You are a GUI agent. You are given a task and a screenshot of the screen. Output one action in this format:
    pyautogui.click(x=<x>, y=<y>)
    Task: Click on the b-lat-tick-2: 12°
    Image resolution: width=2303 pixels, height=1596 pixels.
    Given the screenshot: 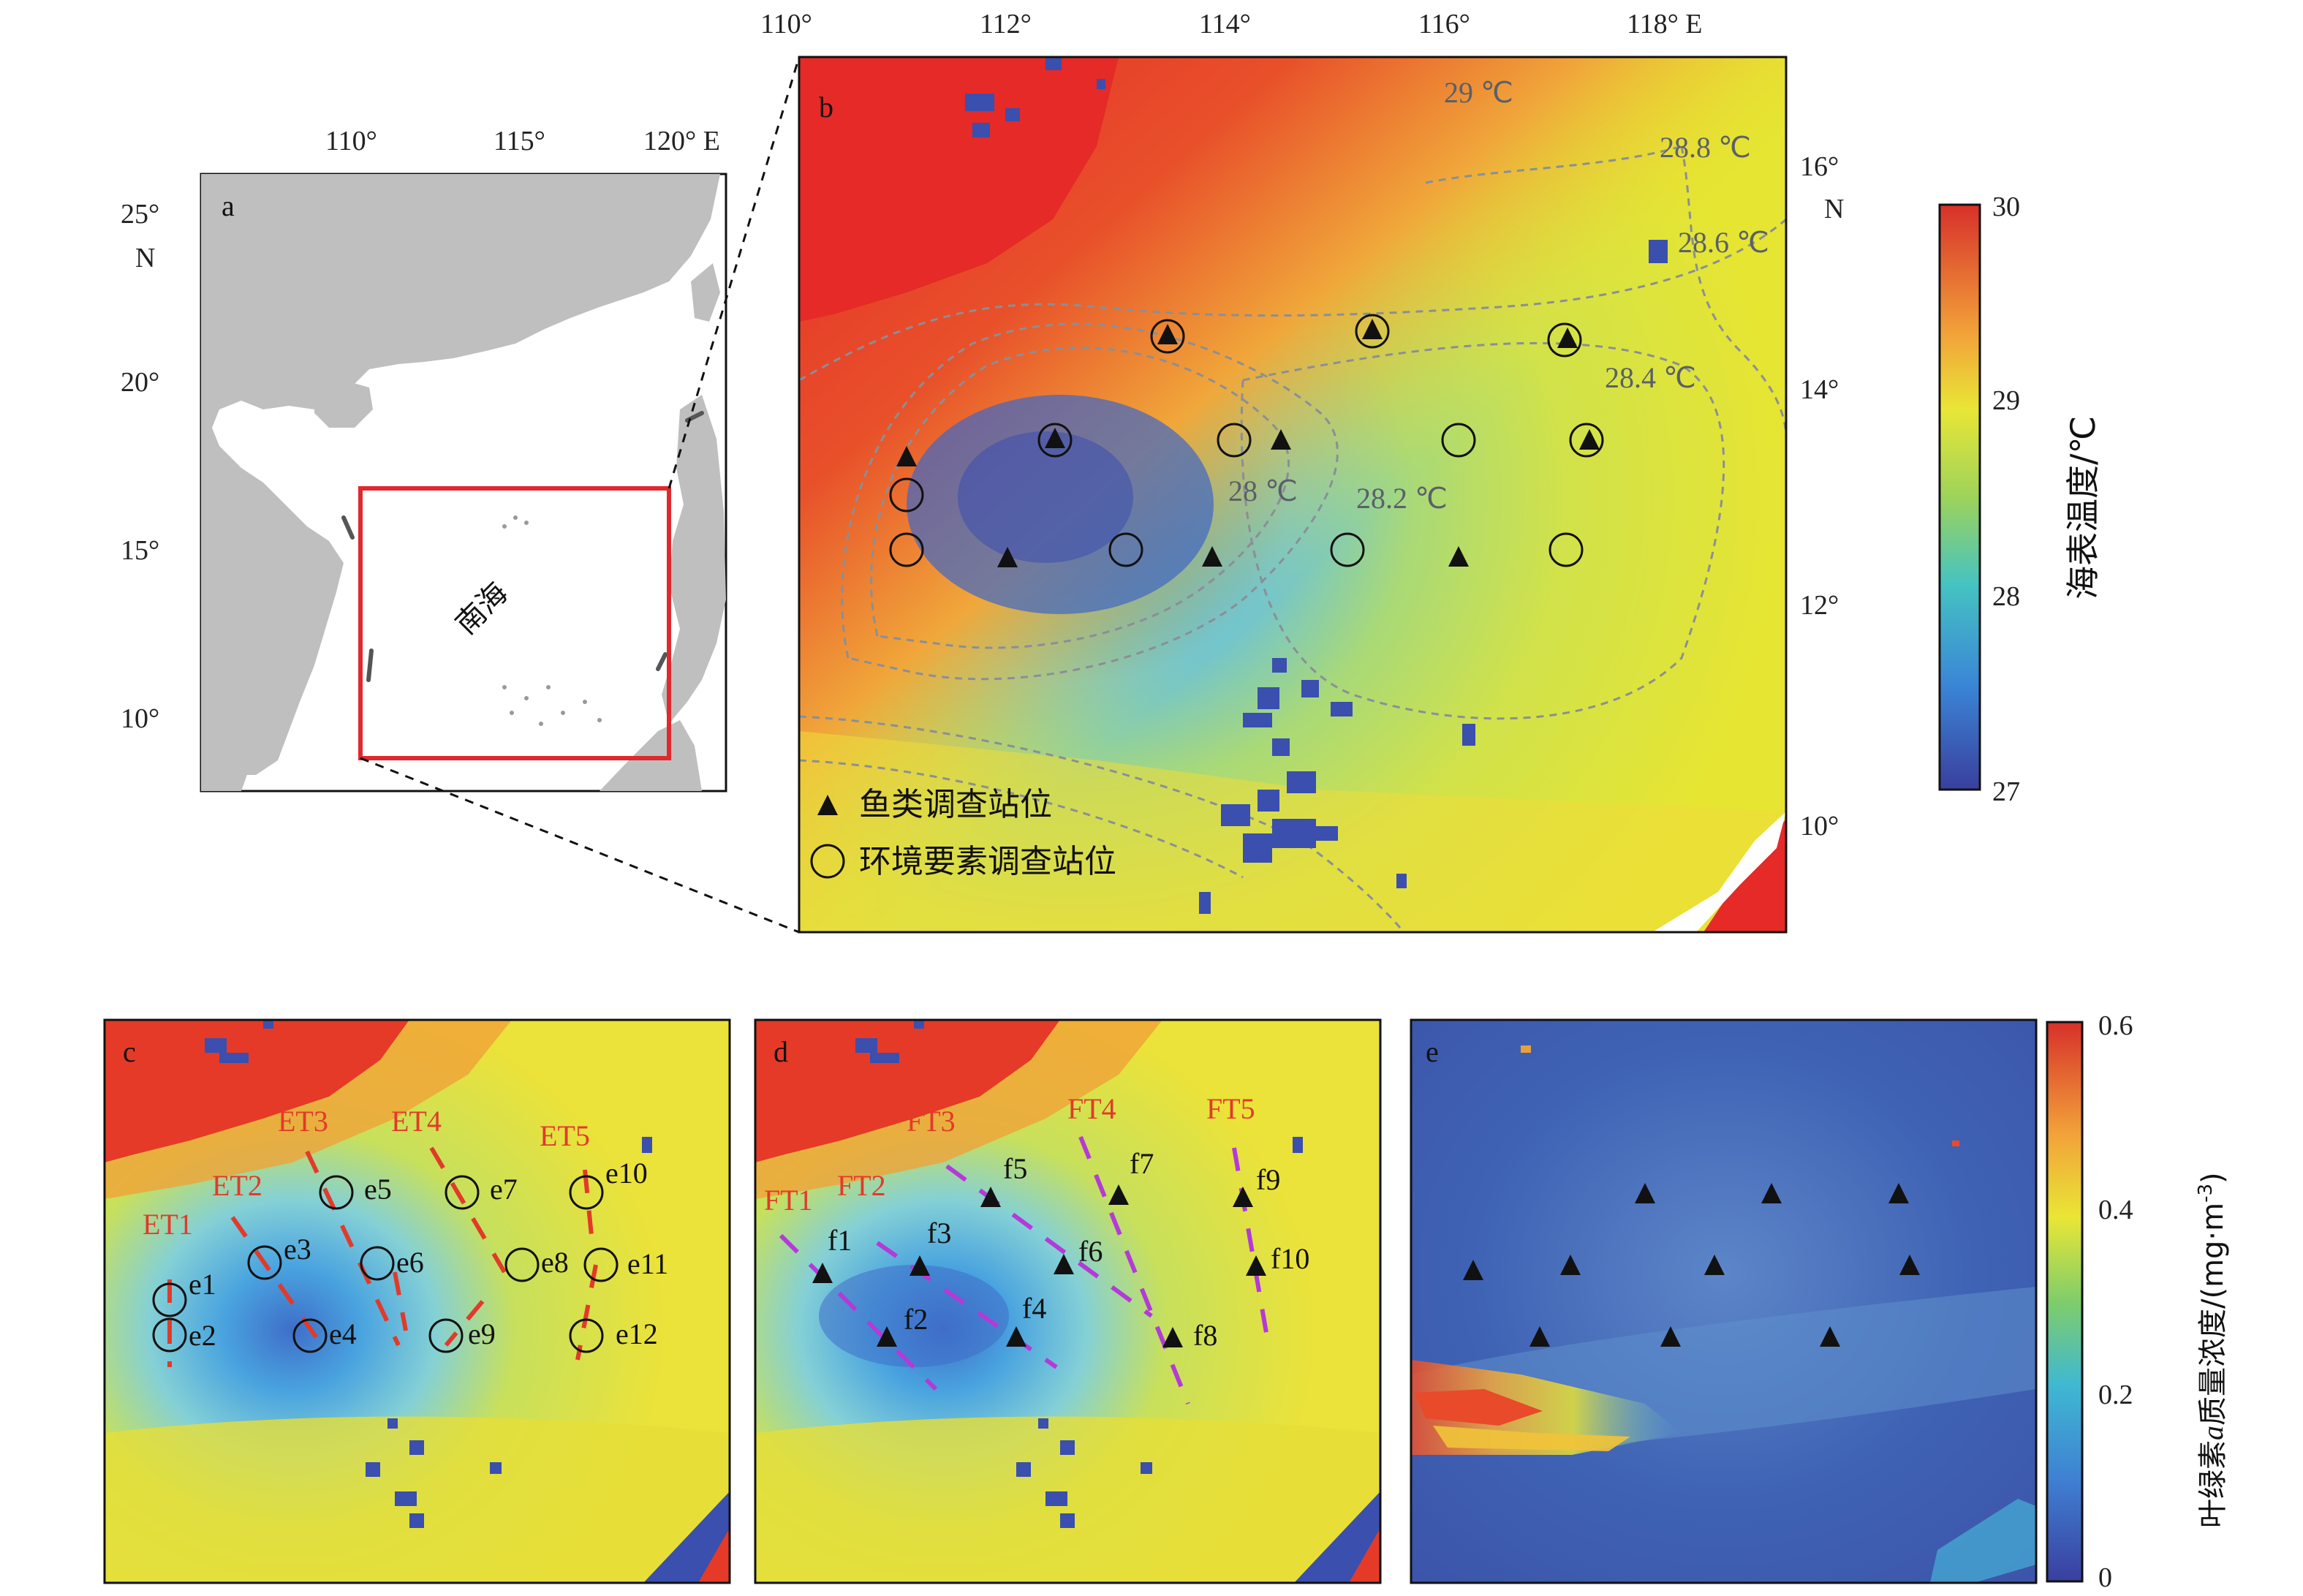 What is the action you would take?
    pyautogui.click(x=1820, y=606)
    